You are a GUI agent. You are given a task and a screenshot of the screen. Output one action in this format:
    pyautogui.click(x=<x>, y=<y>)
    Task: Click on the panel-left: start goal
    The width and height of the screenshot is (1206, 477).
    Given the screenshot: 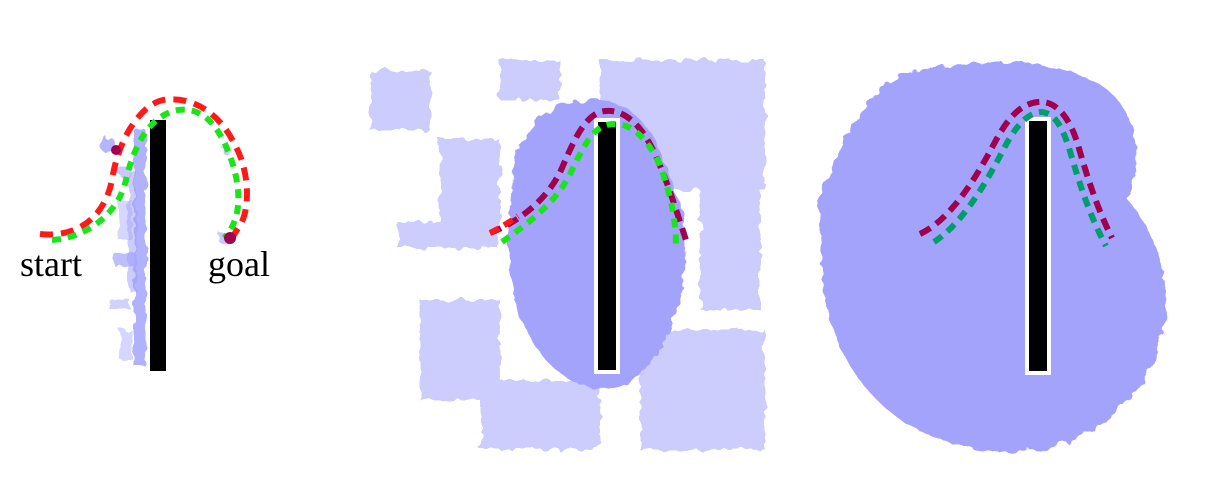 What is the action you would take?
    pyautogui.click(x=145, y=235)
    